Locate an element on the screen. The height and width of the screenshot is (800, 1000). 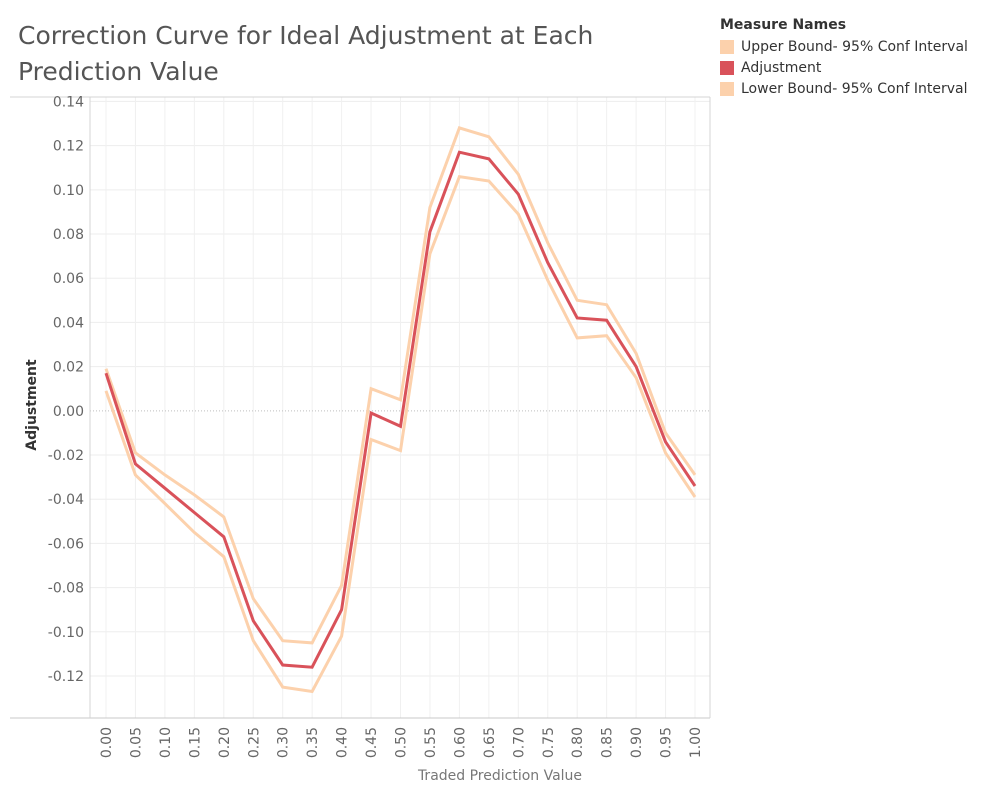
x-tick-label: 1.00 is located at coordinates (696, 742).